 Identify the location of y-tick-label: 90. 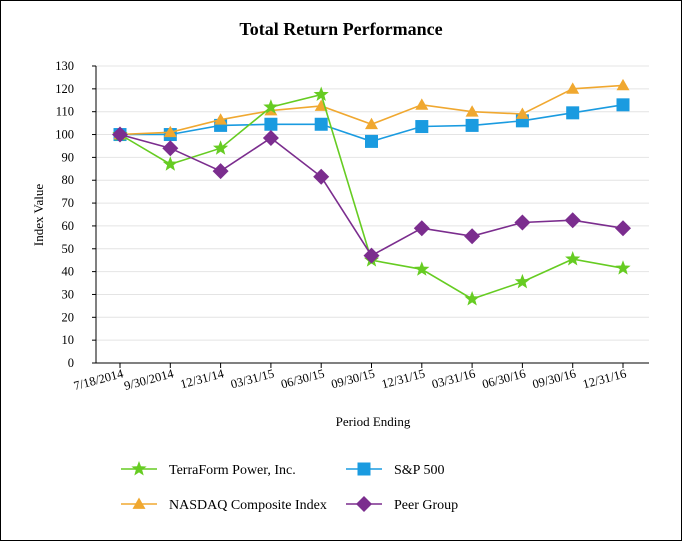
(68, 157).